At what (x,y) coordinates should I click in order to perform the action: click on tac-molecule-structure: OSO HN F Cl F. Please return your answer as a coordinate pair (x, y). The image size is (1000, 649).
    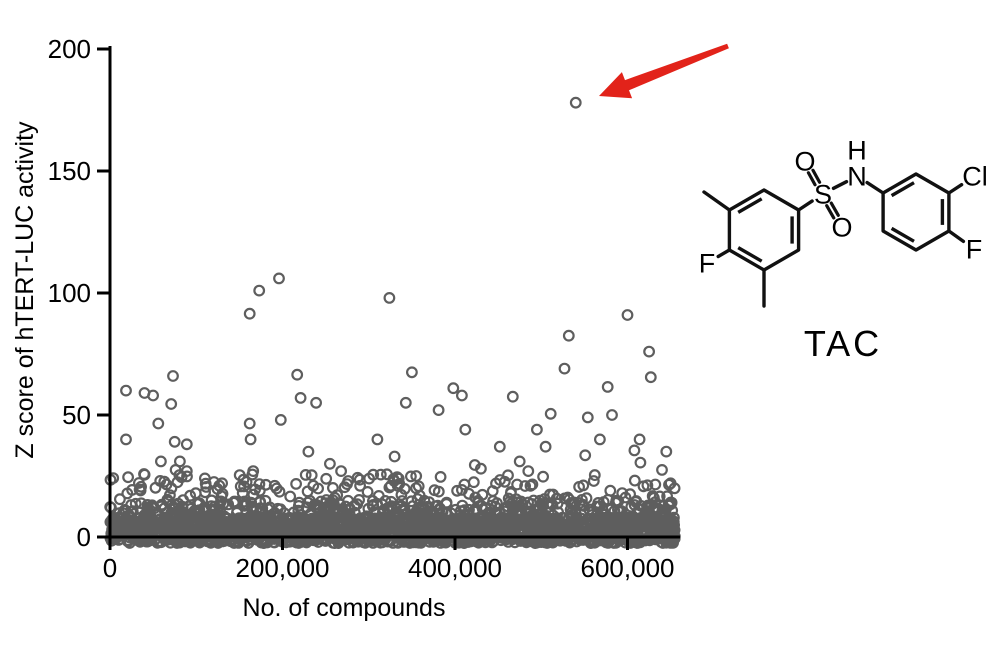
    Looking at the image, I should click on (843, 222).